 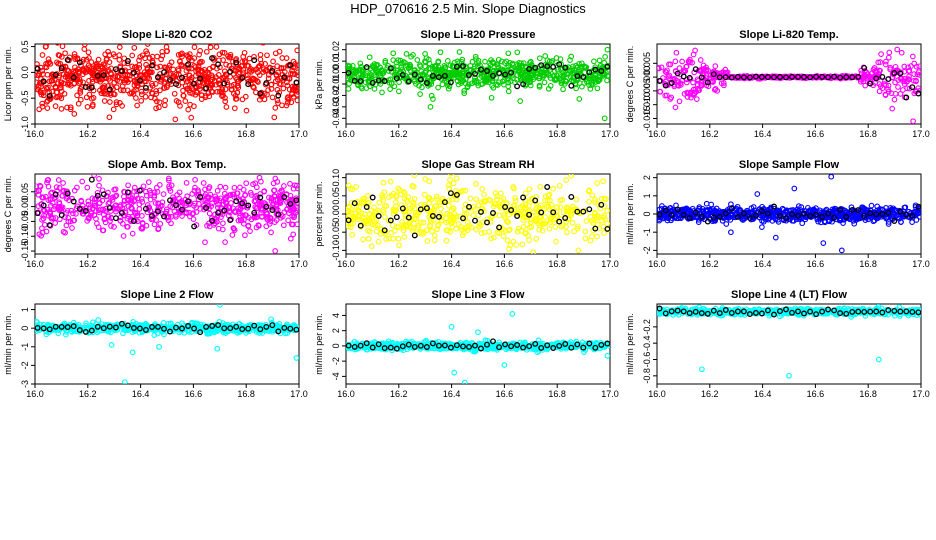 What do you see at coordinates (25, 192) in the screenshot?
I see `y-tick-label: 0.05` at bounding box center [25, 192].